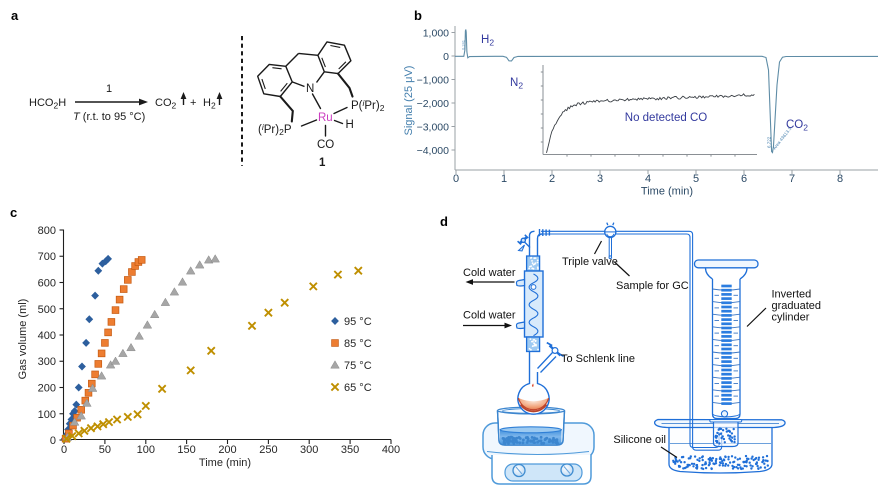 Image resolution: width=880 pixels, height=491 pixels. Describe the element at coordinates (275, 129) in the screenshot. I see `svg-text: (iPr)2P` at that location.